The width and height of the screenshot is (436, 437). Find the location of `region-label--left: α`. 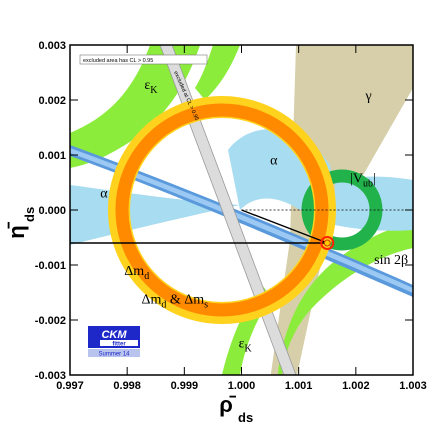

region-label--left: α is located at coordinates (104, 193).